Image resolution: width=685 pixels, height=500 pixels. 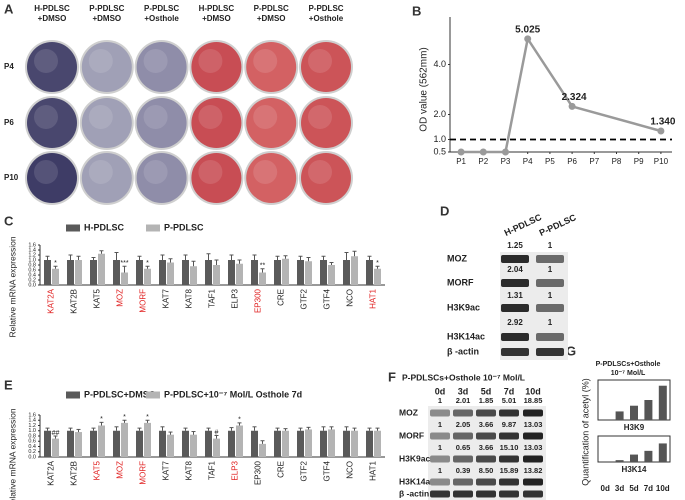 I want to click on x-tick-label: GTF4, so click(x=327, y=470).